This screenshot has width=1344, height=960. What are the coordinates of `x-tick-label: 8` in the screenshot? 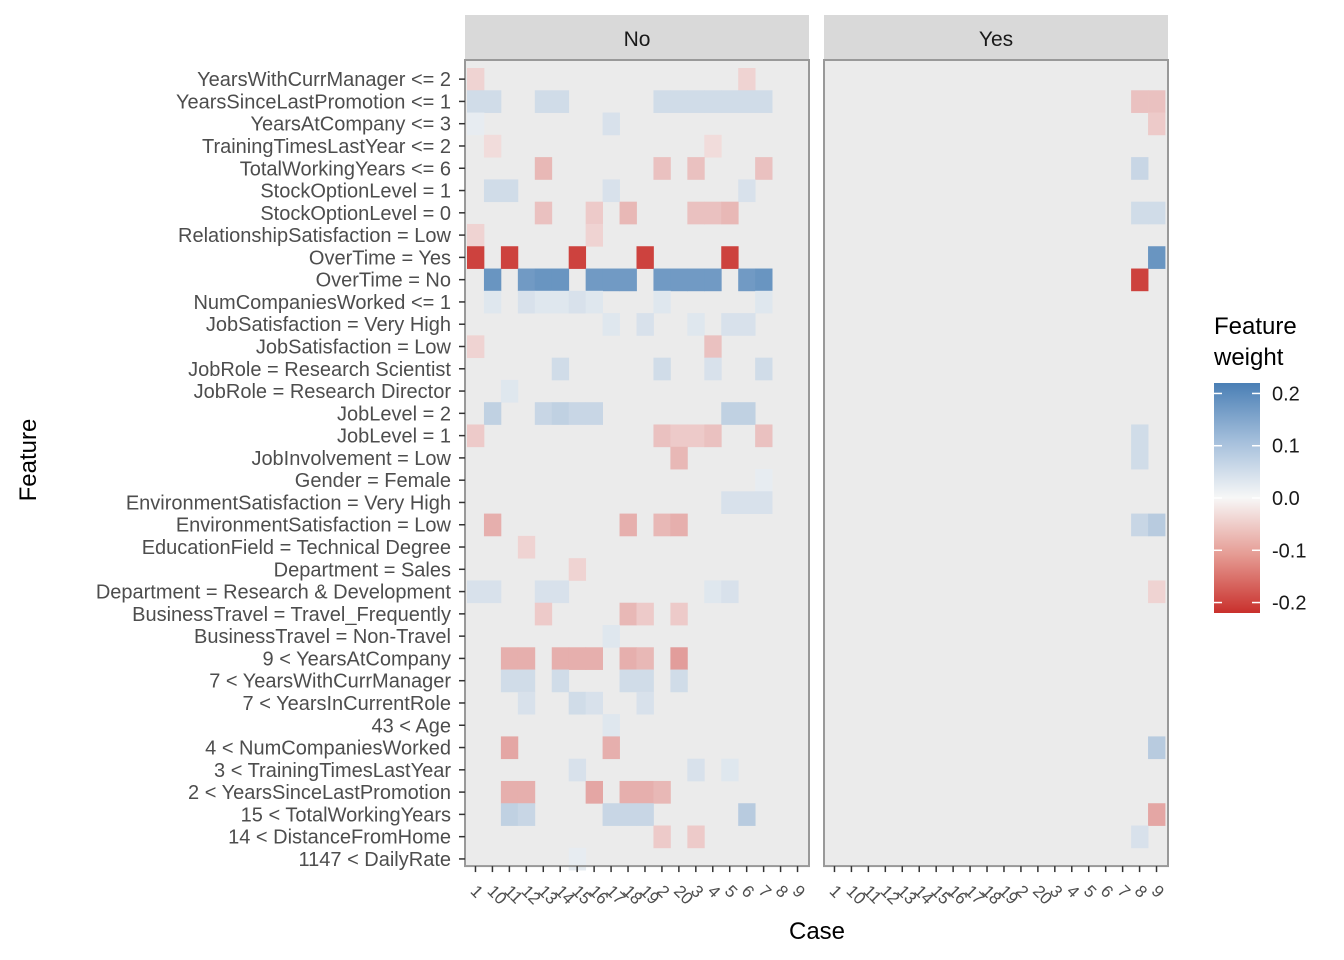 It's located at (782, 891).